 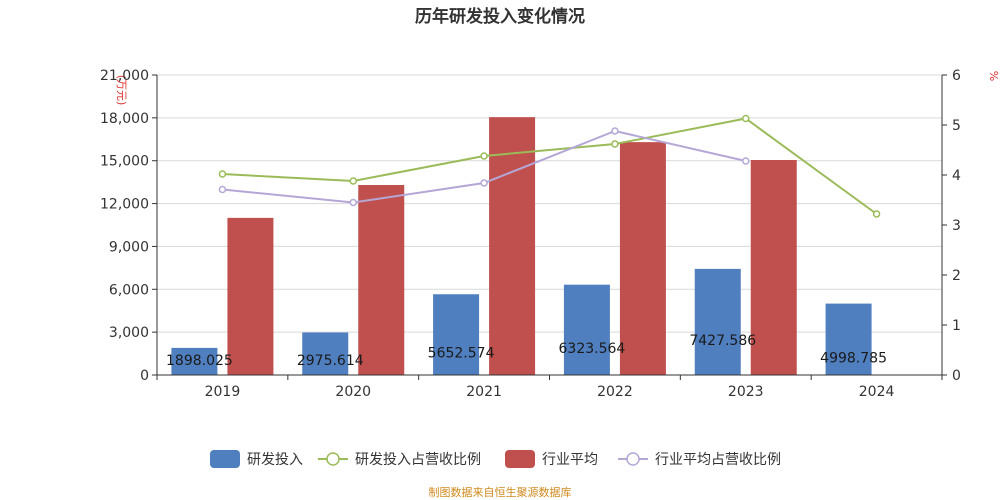 What do you see at coordinates (129, 247) in the screenshot?
I see `left-tick-label: 9,000` at bounding box center [129, 247].